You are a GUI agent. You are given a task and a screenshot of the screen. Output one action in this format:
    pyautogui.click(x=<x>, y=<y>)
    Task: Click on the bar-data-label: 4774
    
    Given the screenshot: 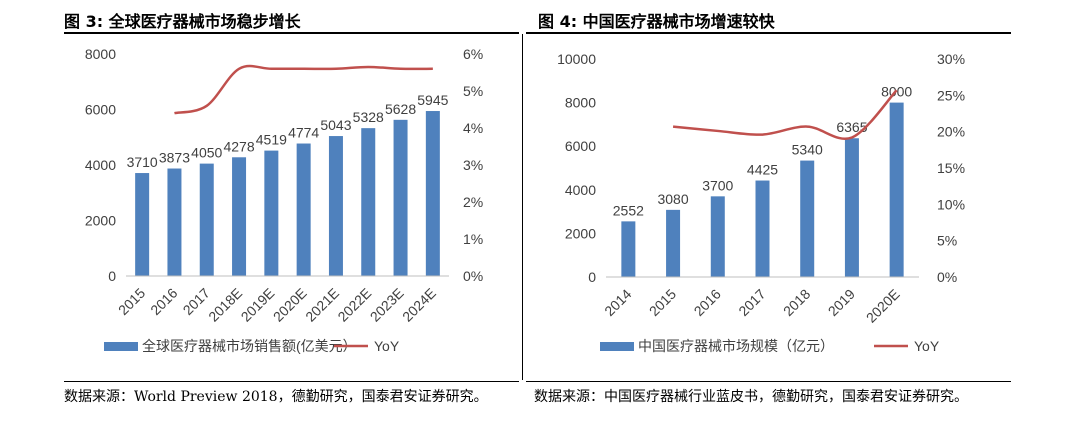 What is the action you would take?
    pyautogui.click(x=303, y=133)
    